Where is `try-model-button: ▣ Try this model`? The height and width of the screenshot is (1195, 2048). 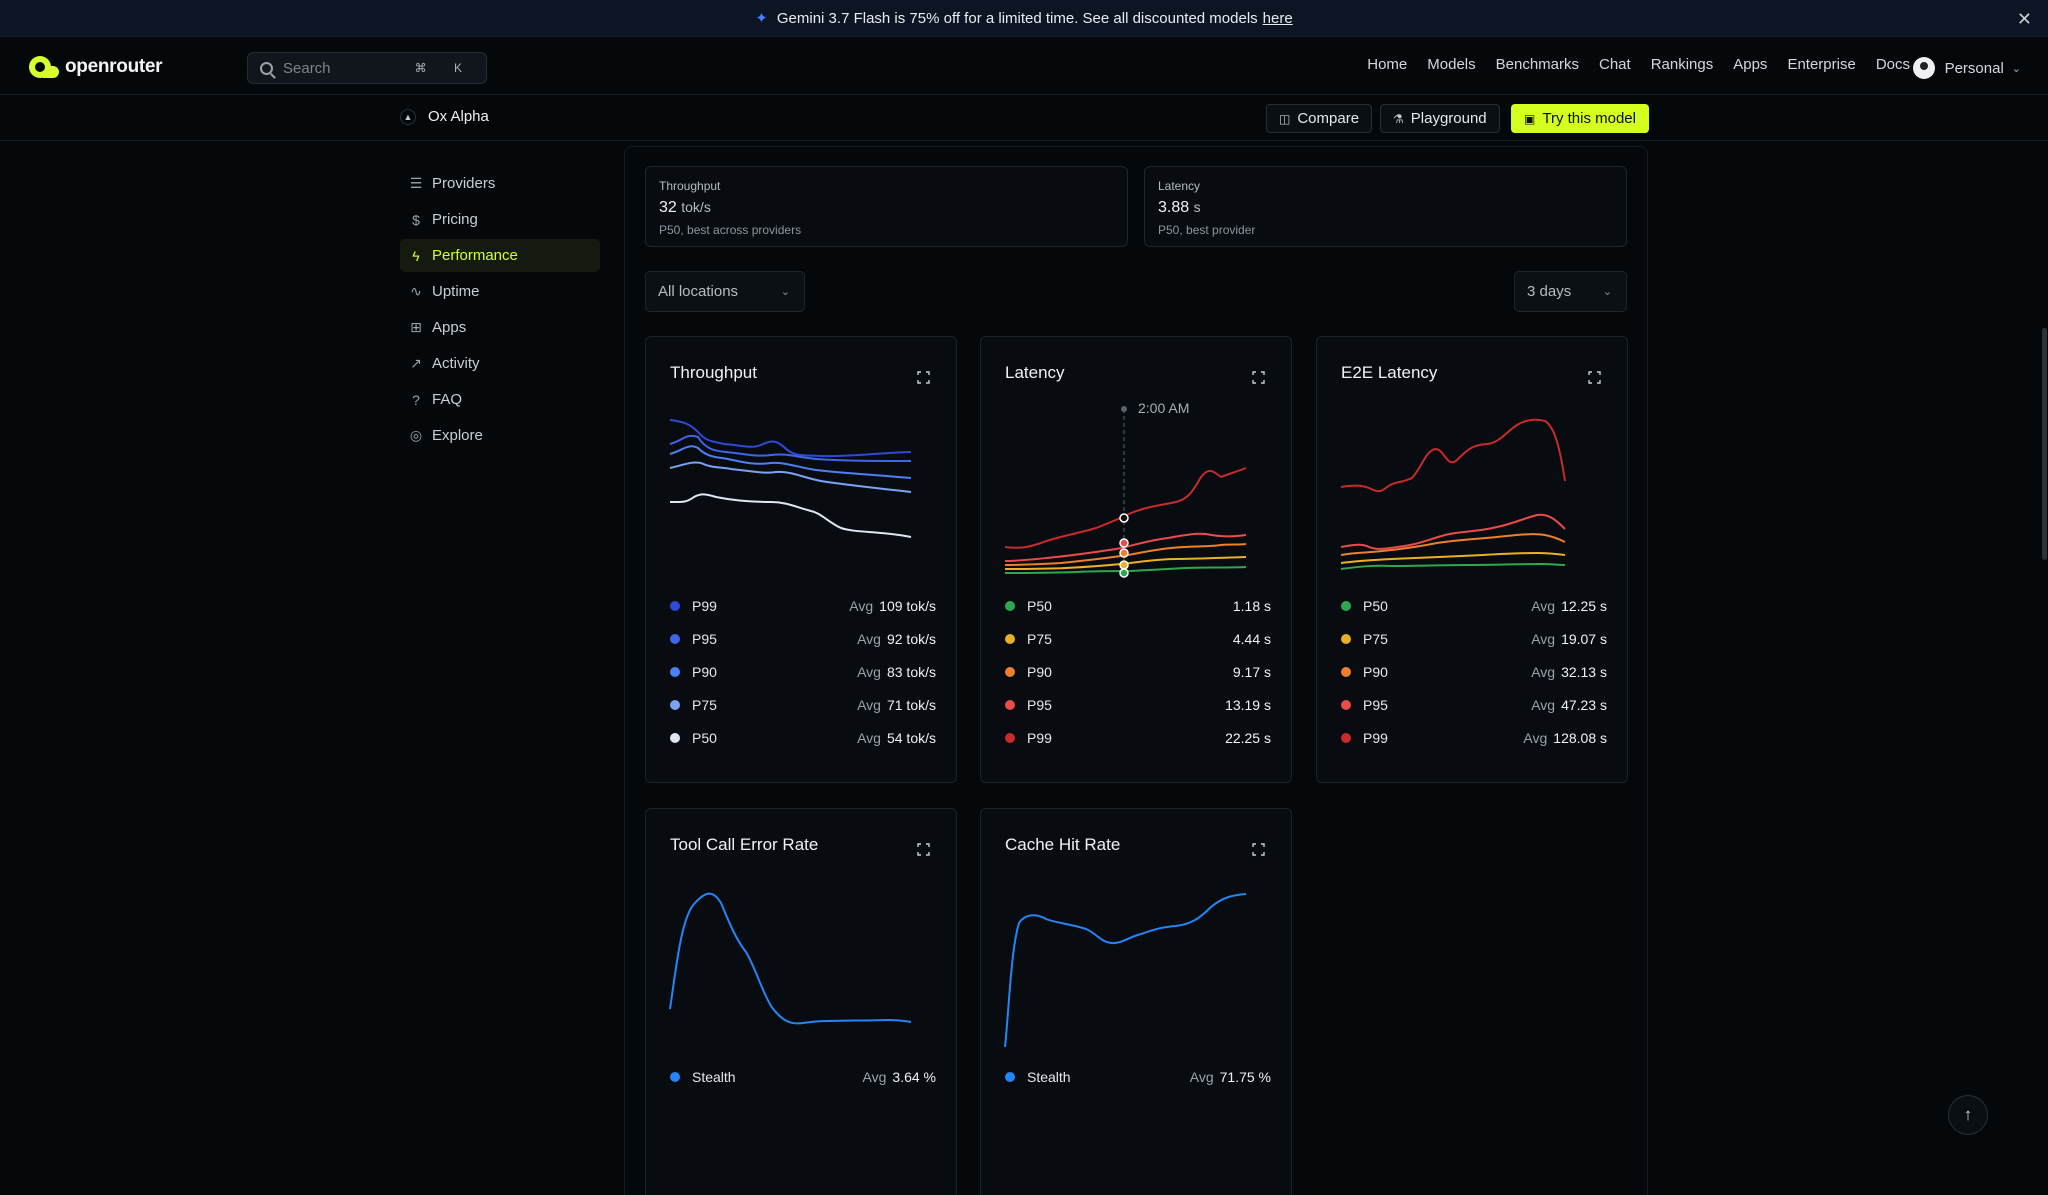
try-model-button: ▣ Try this model is located at coordinates (1580, 118).